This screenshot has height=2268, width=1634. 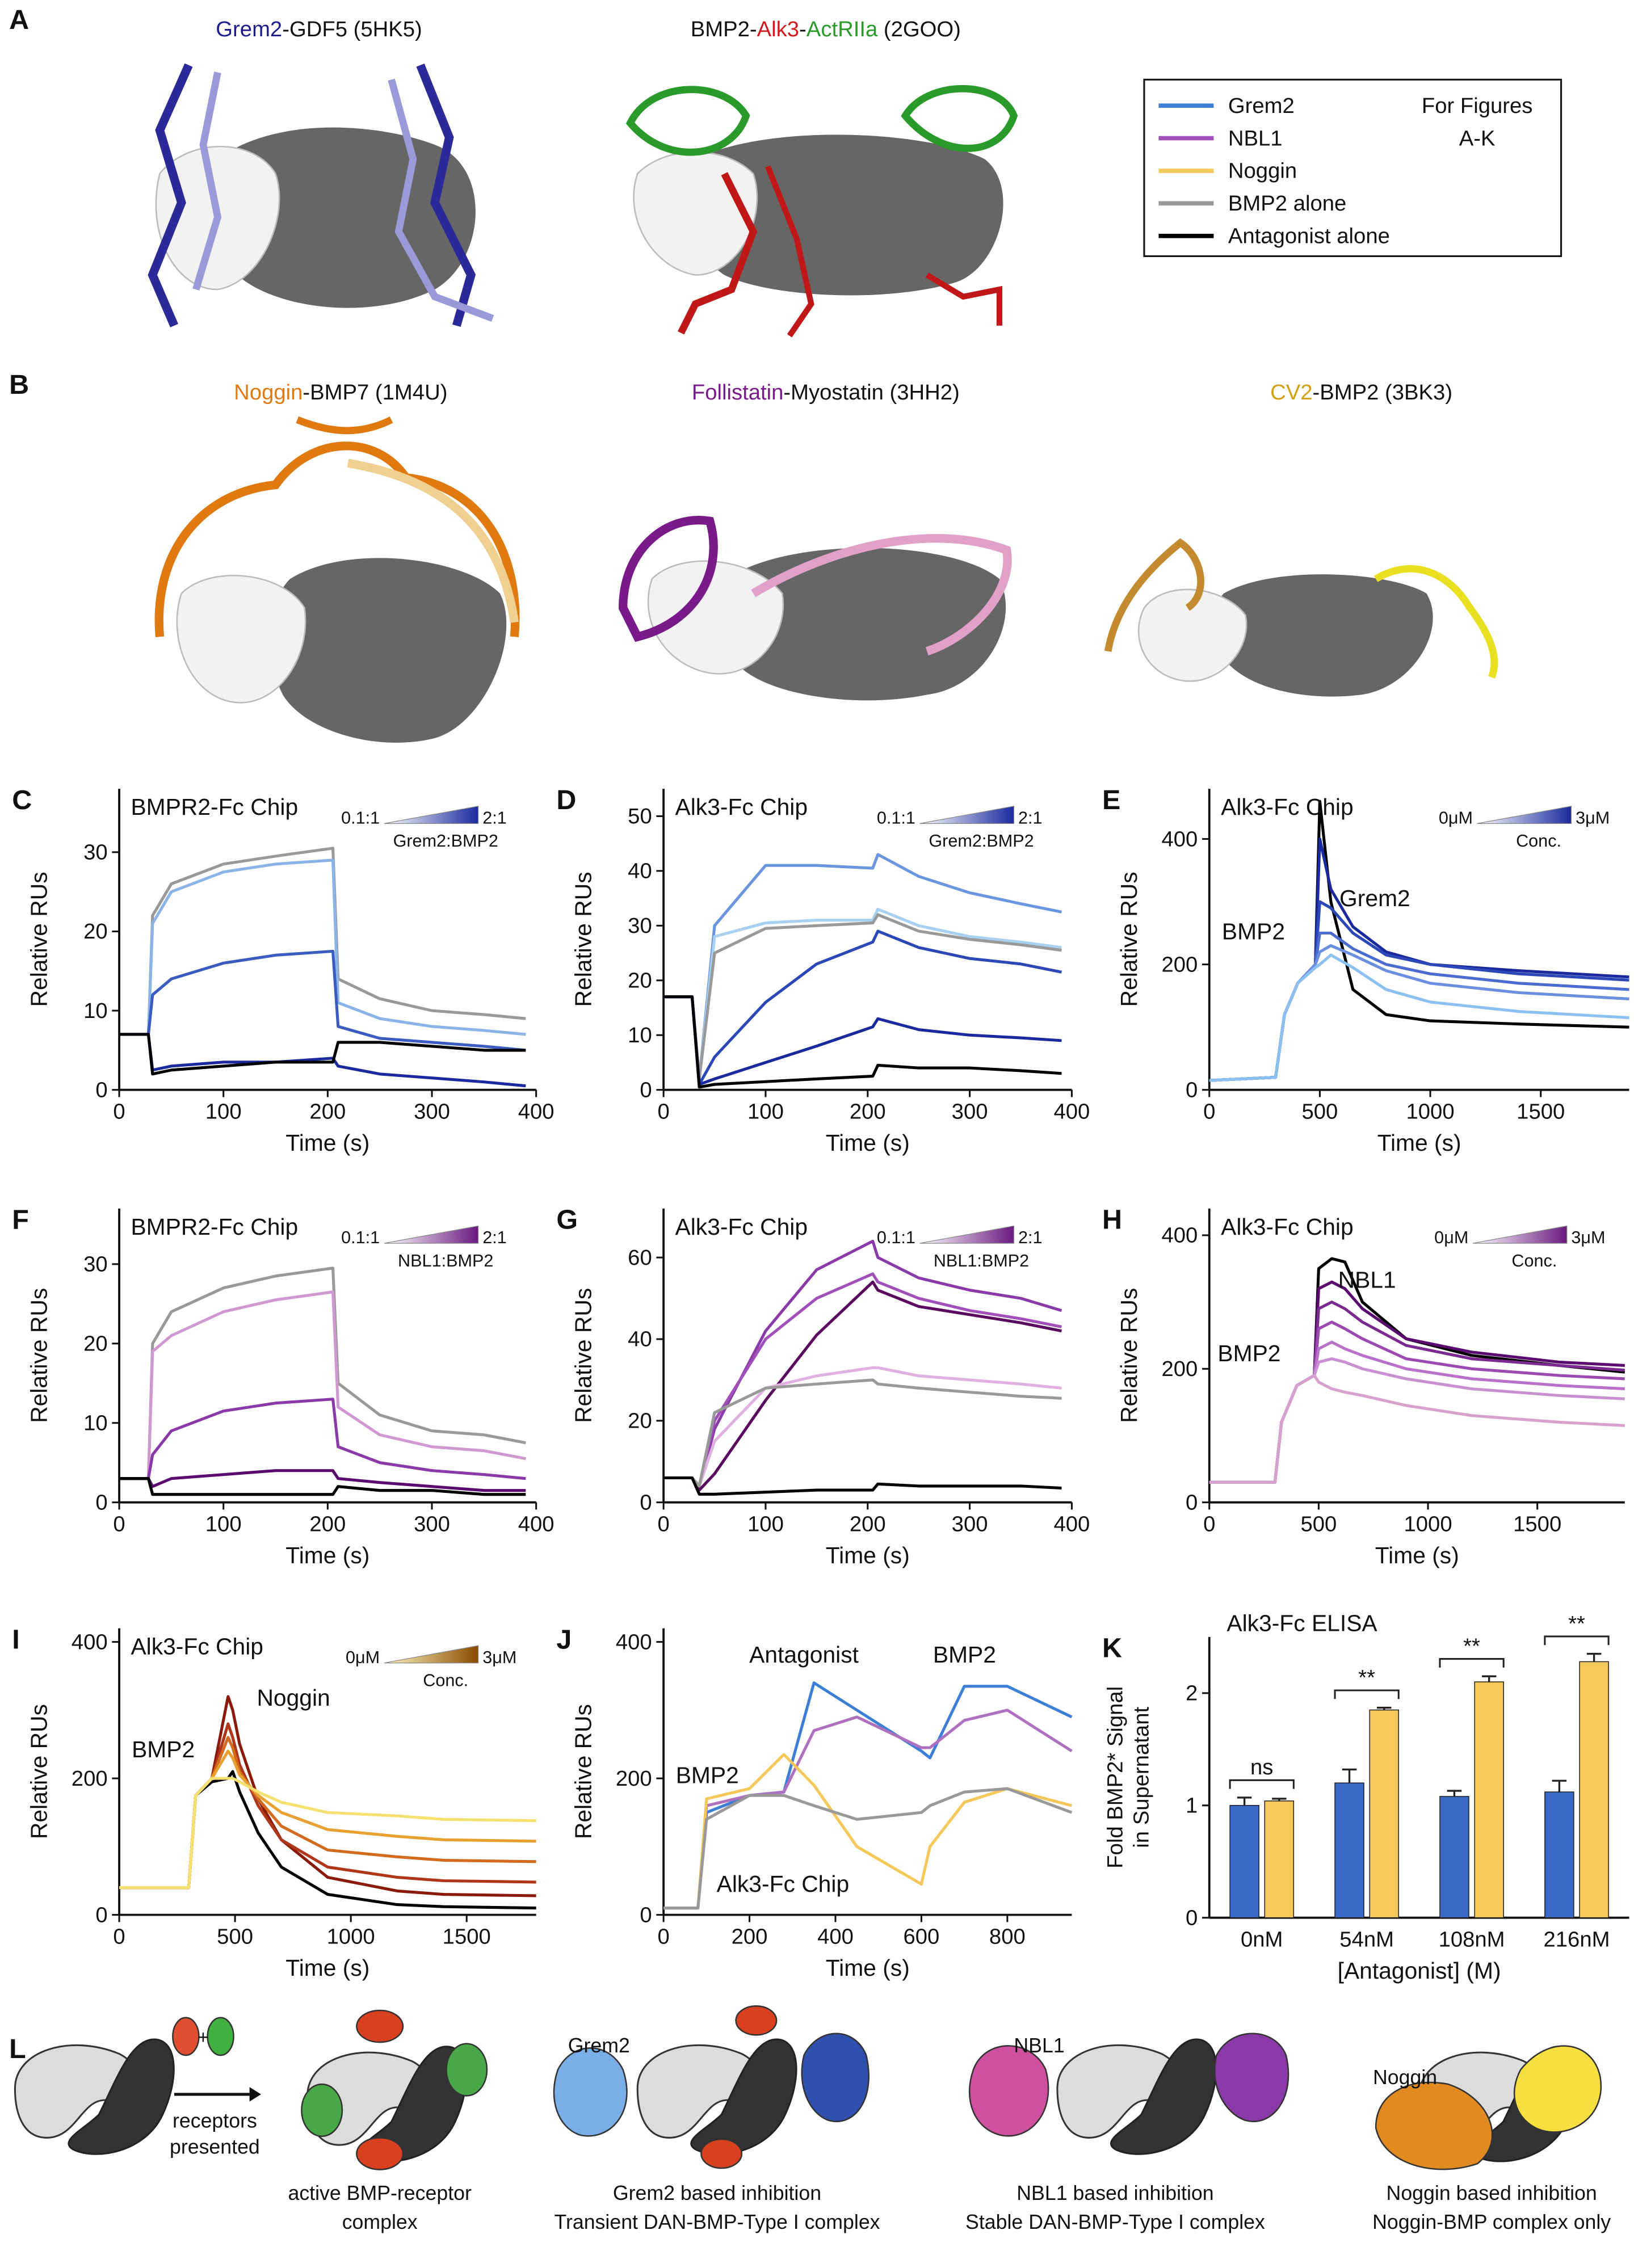 I want to click on caption: Stable DAN-BMP-Type I complex, so click(x=1115, y=2222).